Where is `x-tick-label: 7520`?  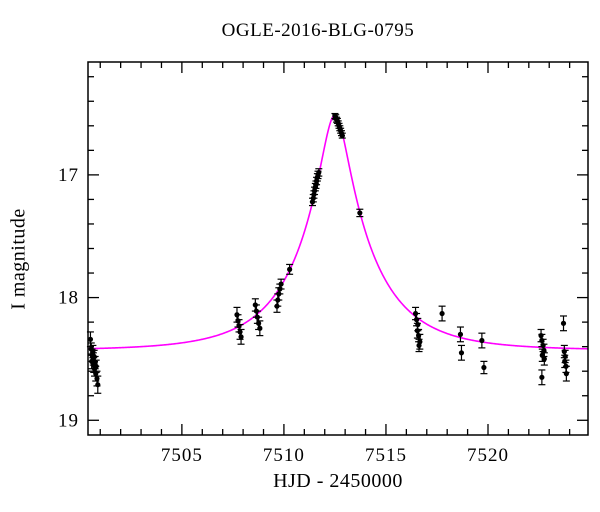 x-tick-label: 7520 is located at coordinates (488, 455).